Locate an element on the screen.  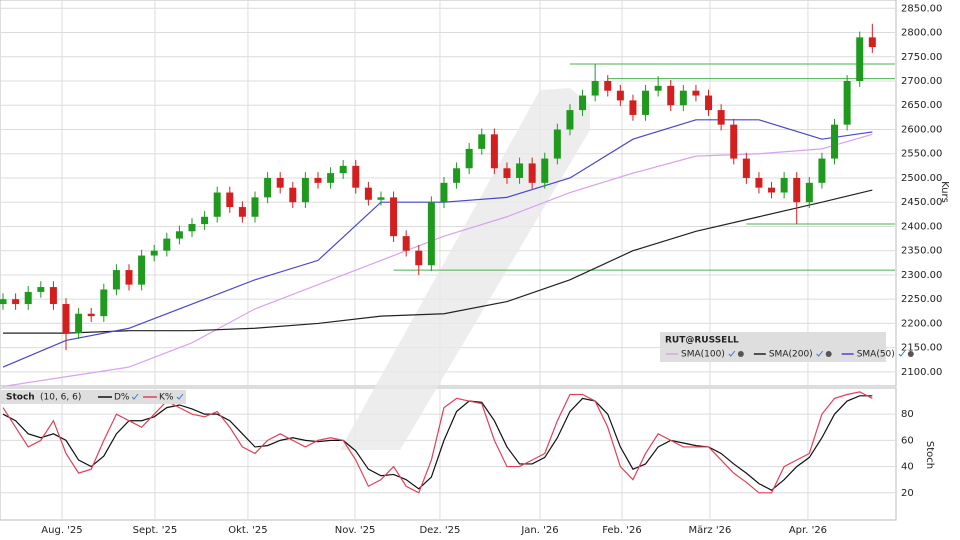
stoch-axis-label: Stoch is located at coordinates (929, 455).